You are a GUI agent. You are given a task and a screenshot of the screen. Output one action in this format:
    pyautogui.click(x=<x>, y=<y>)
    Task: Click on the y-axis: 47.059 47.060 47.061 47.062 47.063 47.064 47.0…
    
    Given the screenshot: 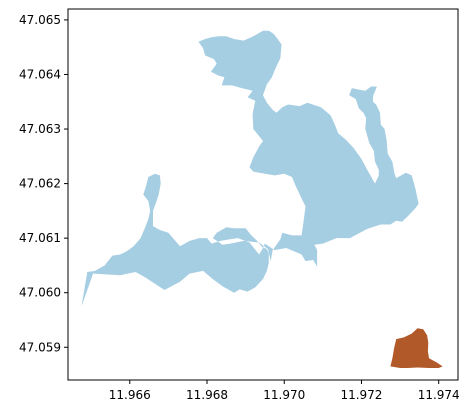 What is the action you would take?
    pyautogui.click(x=43, y=183)
    